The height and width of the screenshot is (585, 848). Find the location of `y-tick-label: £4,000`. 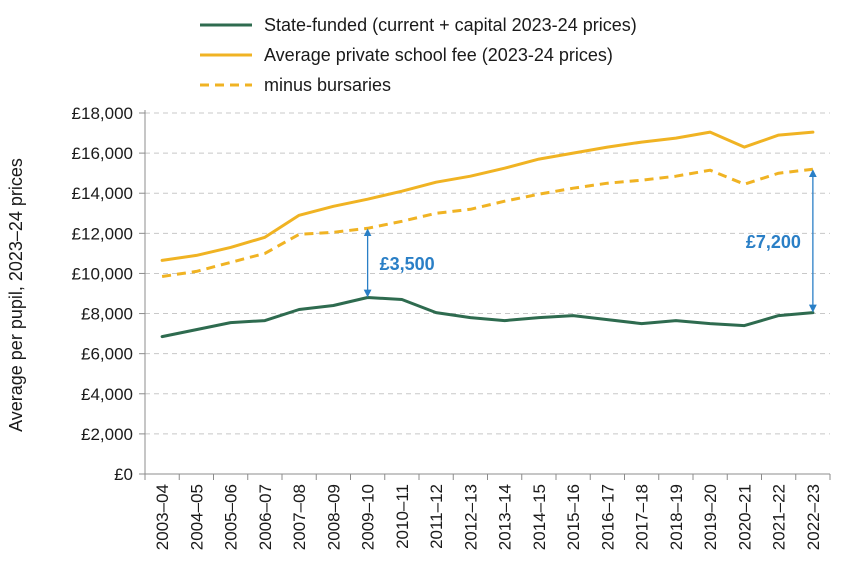

y-tick-label: £4,000 is located at coordinates (107, 394).